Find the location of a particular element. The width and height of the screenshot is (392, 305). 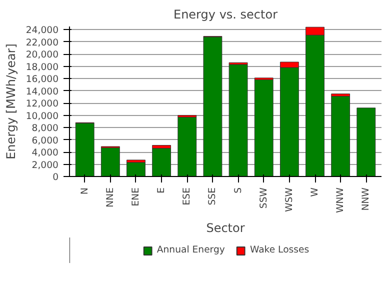

x-tick-label: NNE is located at coordinates (110, 197).